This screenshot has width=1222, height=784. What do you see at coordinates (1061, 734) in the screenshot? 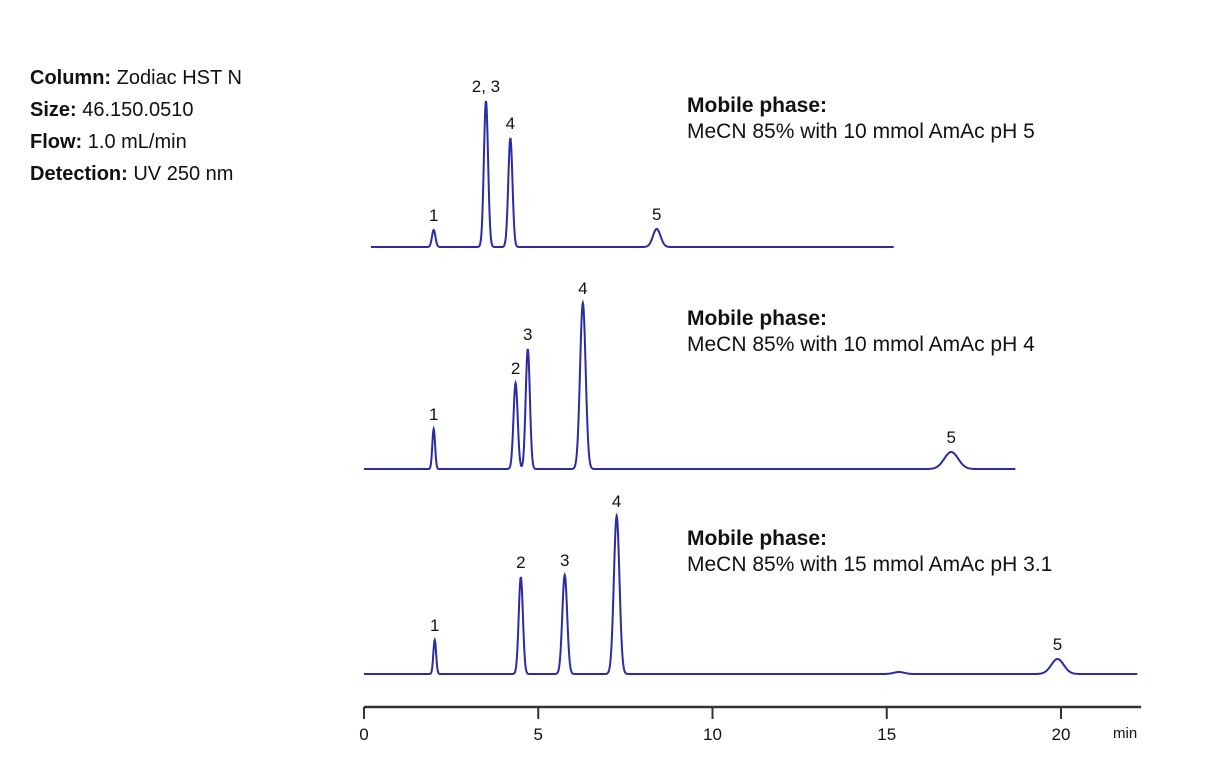
I see `x-tick-label: 20` at bounding box center [1061, 734].